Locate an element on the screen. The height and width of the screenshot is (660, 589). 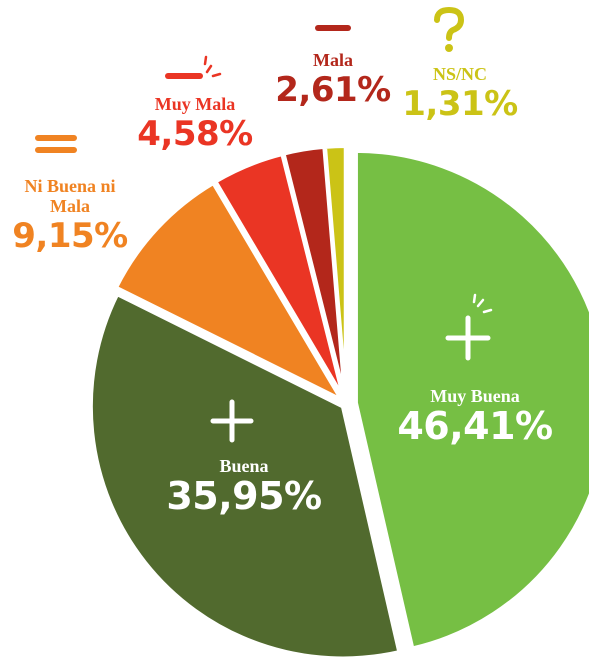
category-label: Ni Buena ni Mala is located at coordinates (70, 196).